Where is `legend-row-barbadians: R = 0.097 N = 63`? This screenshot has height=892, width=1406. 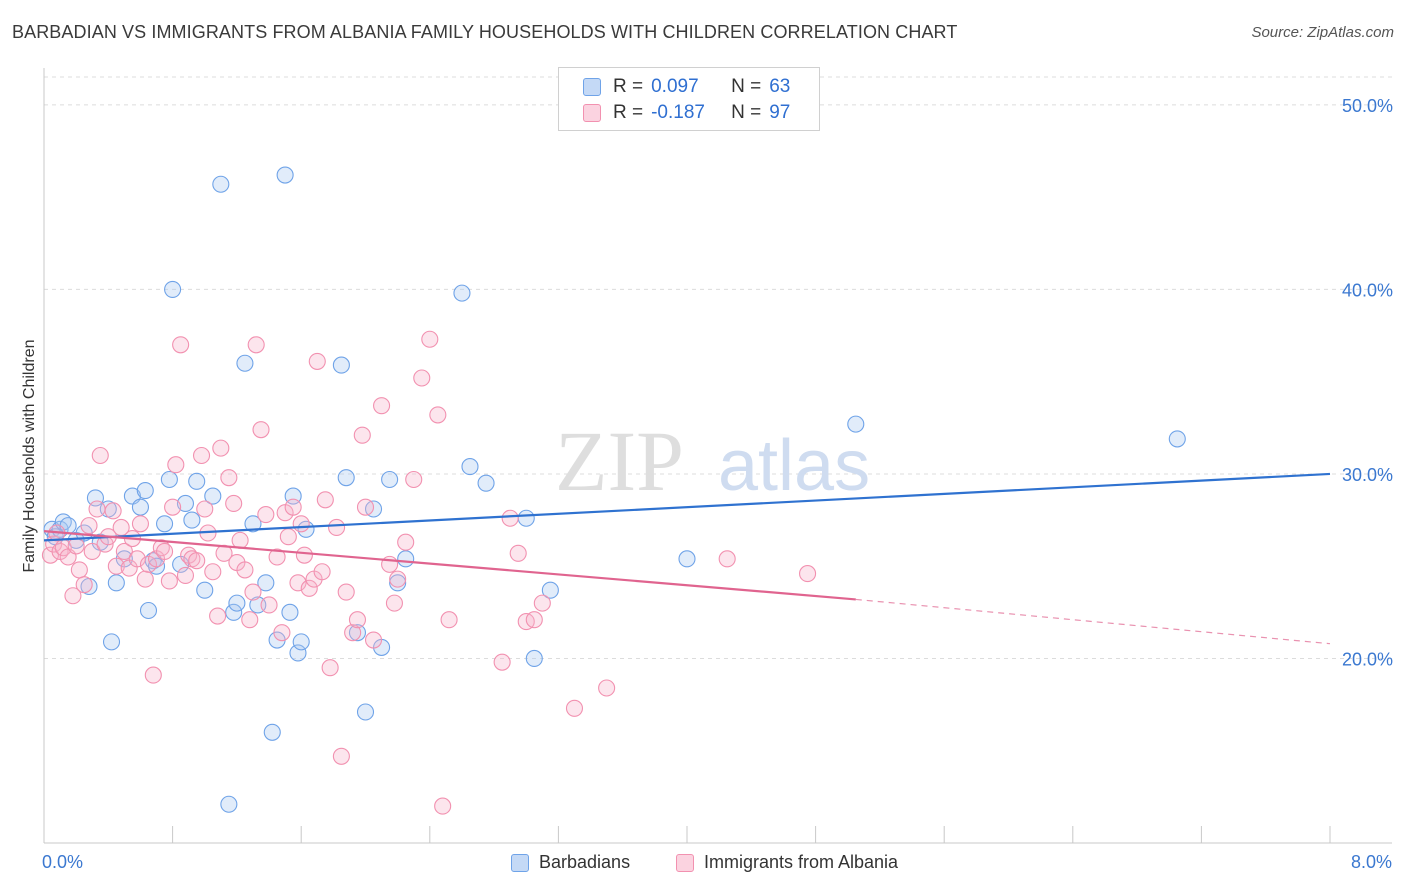
legend-row-barbadians: R = 0.097 N = 63 is located at coordinates (686, 87).